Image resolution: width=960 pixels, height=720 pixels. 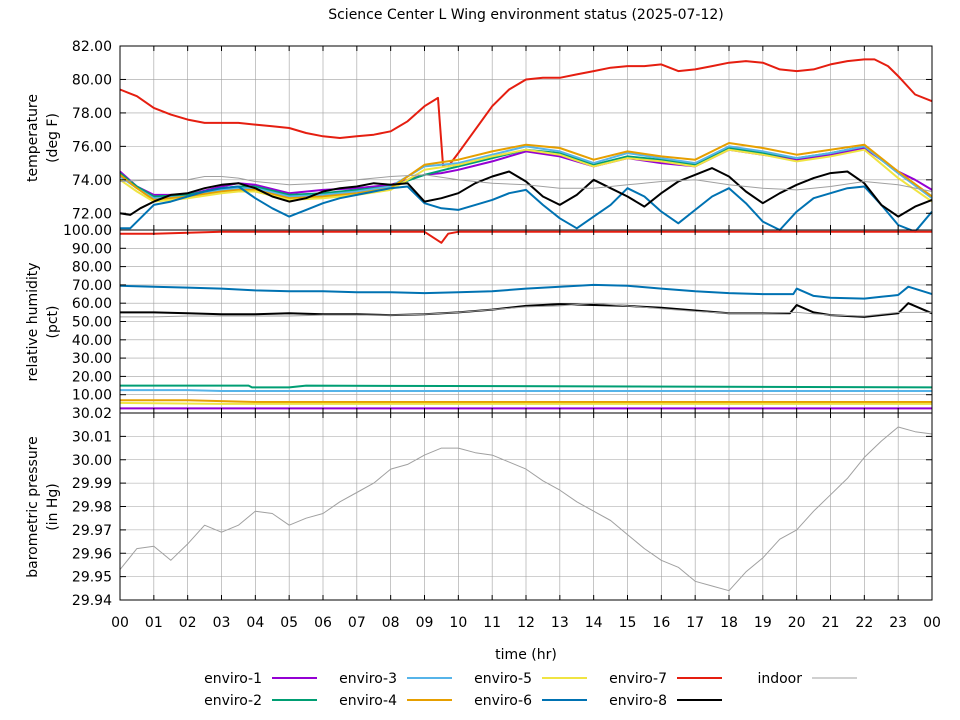 I want to click on x-tick-label: 04, so click(x=255, y=623).